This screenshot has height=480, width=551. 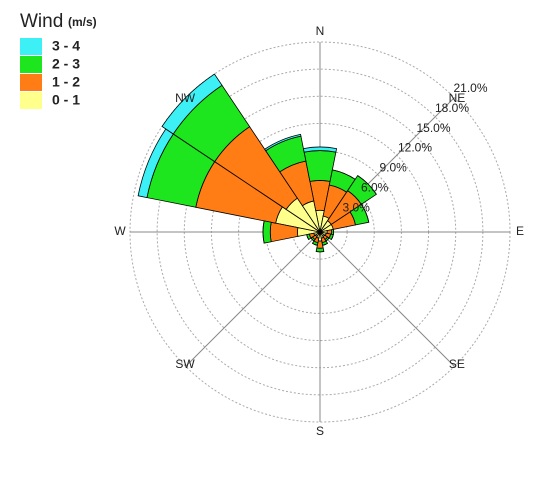 I want to click on direction-label: E, so click(x=520, y=231).